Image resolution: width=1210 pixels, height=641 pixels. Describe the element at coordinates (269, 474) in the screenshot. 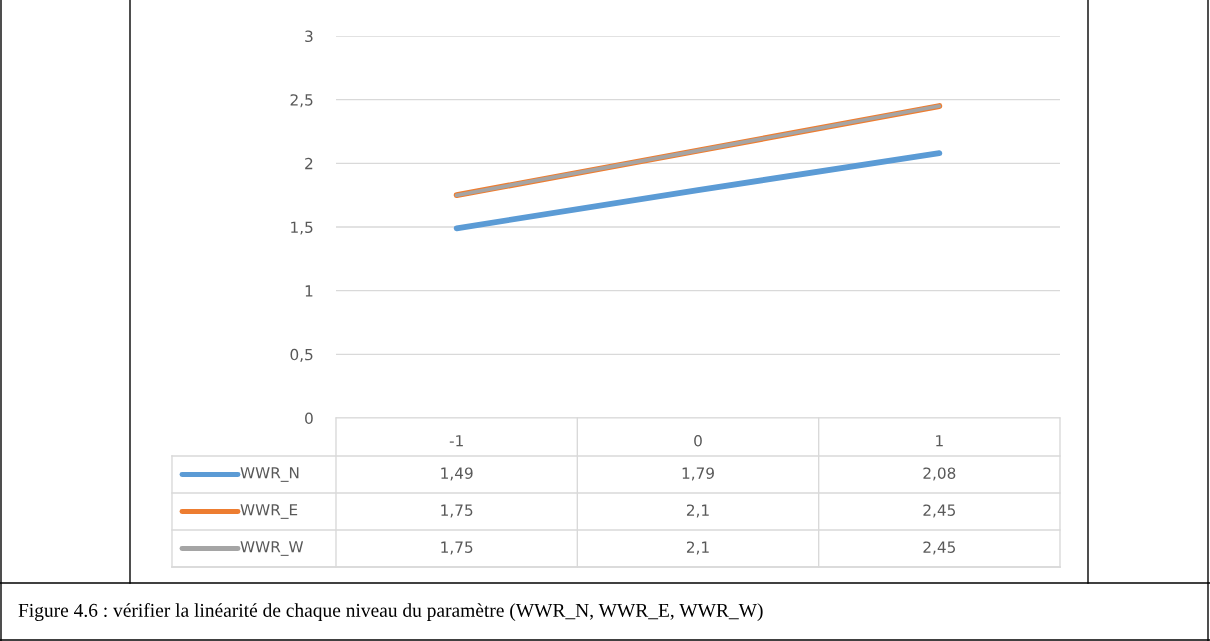

I see `legend-label: WWR_N` at that location.